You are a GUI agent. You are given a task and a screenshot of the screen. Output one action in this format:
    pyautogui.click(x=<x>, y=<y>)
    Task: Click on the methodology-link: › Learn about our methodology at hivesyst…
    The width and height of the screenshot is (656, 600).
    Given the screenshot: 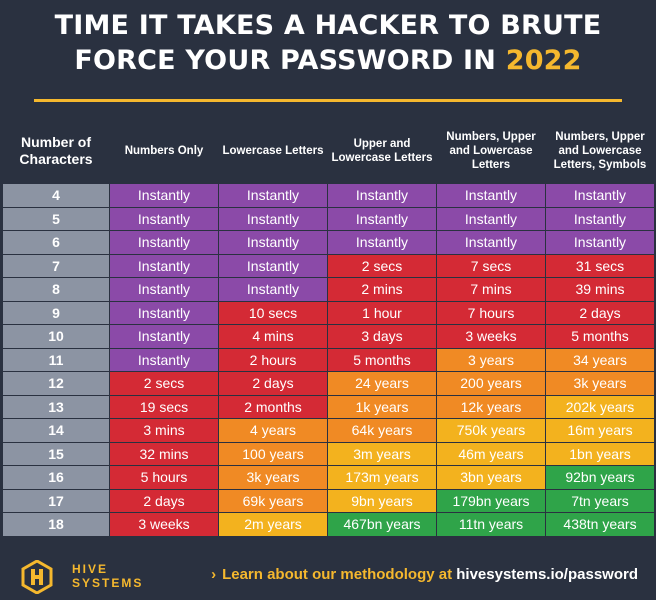 What is the action you would take?
    pyautogui.click(x=424, y=574)
    